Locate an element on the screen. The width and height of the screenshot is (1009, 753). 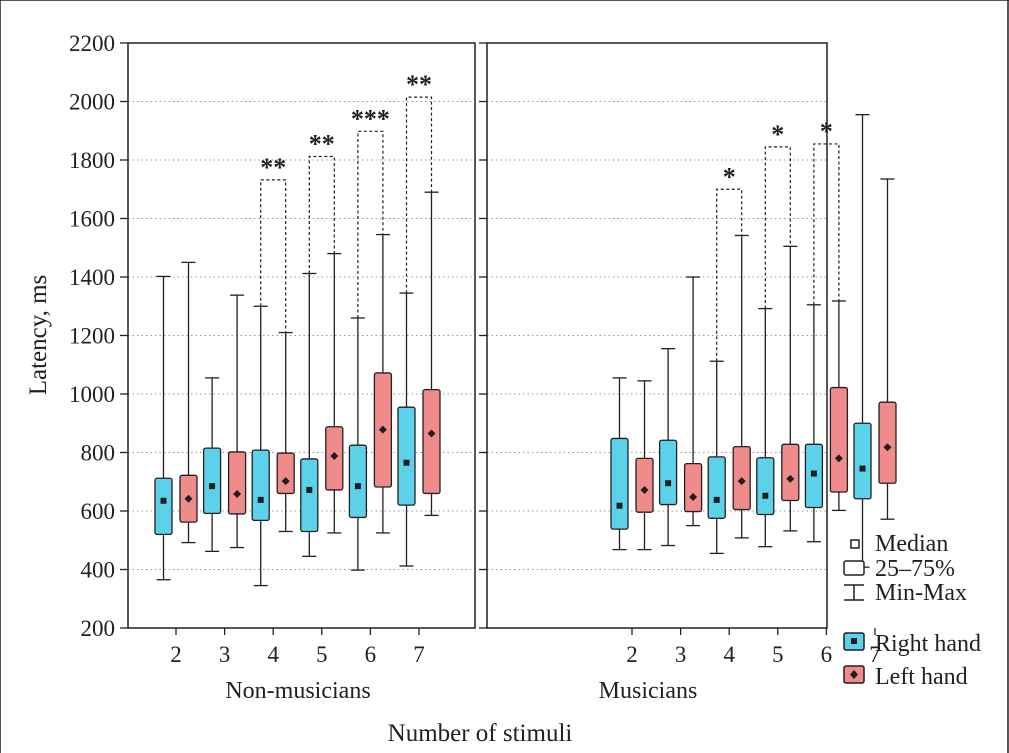
significance-6: *** is located at coordinates (370, 211).